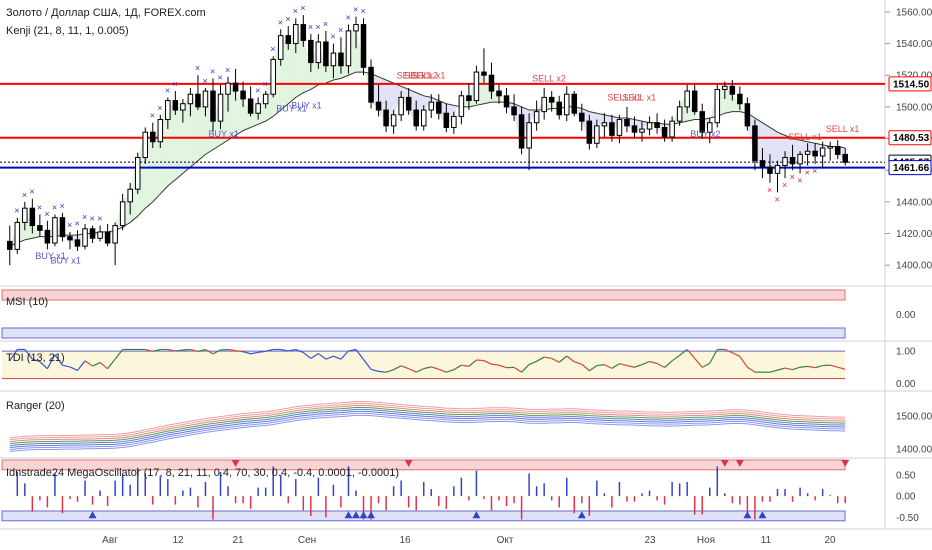  I want to click on sell-signal-label: SELL x1, so click(639, 98).